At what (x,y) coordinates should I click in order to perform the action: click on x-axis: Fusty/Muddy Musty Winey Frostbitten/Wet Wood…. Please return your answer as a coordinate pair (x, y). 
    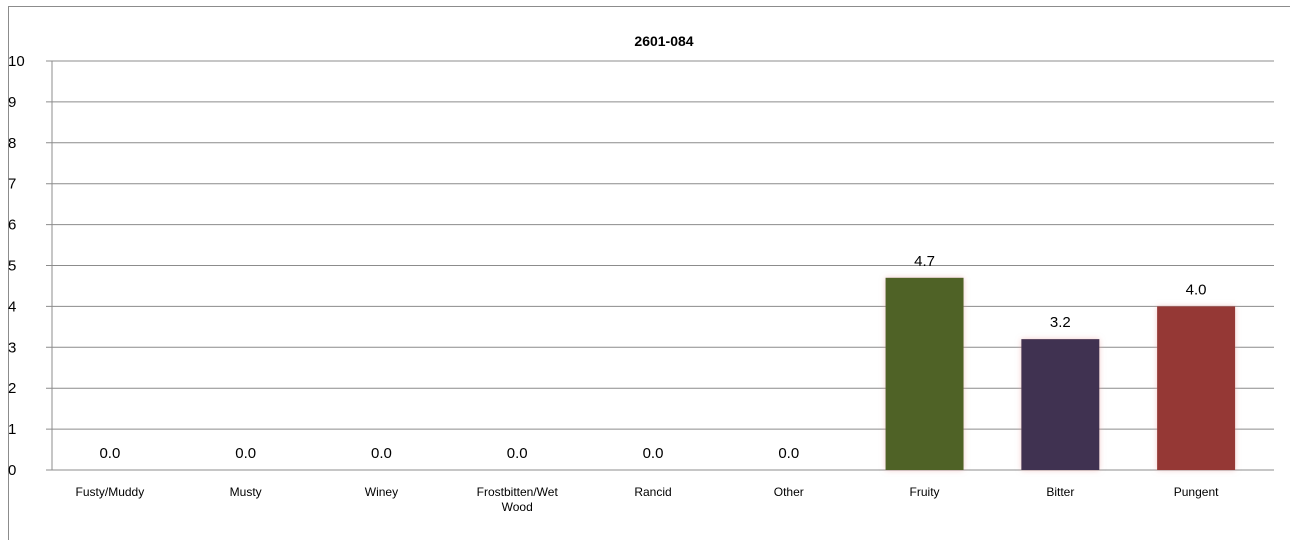
    Looking at the image, I should click on (648, 499).